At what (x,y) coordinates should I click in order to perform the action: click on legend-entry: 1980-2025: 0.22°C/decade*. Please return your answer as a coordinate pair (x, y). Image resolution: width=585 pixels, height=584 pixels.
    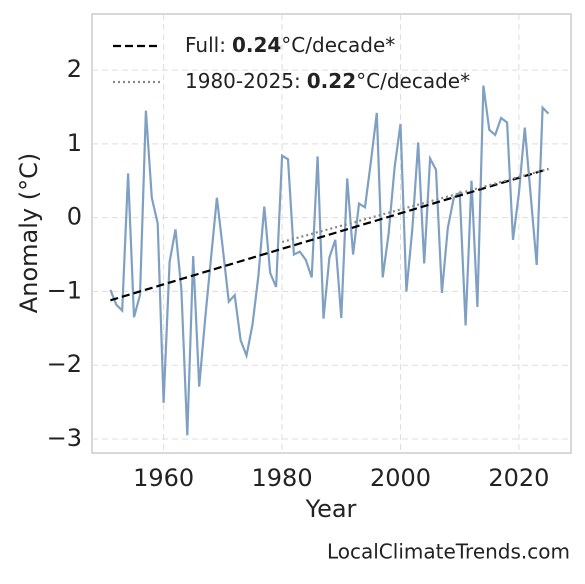
    Looking at the image, I should click on (327, 81).